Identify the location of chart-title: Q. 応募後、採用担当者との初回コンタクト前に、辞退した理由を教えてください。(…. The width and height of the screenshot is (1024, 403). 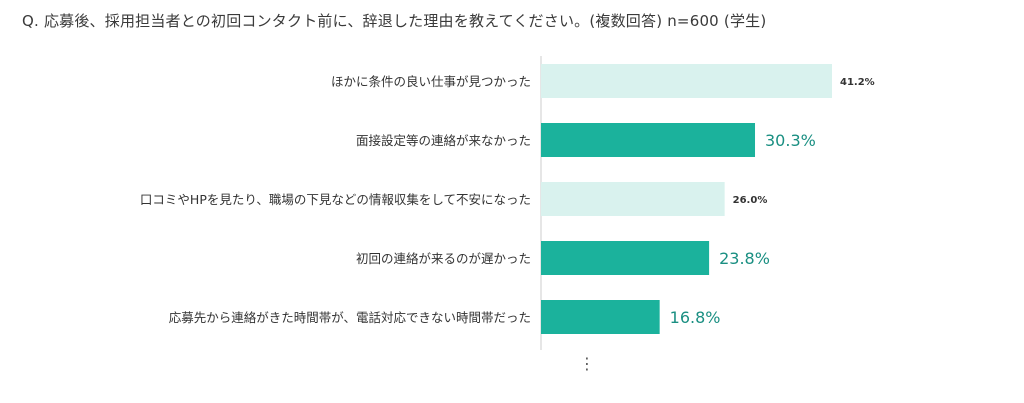
(394, 21).